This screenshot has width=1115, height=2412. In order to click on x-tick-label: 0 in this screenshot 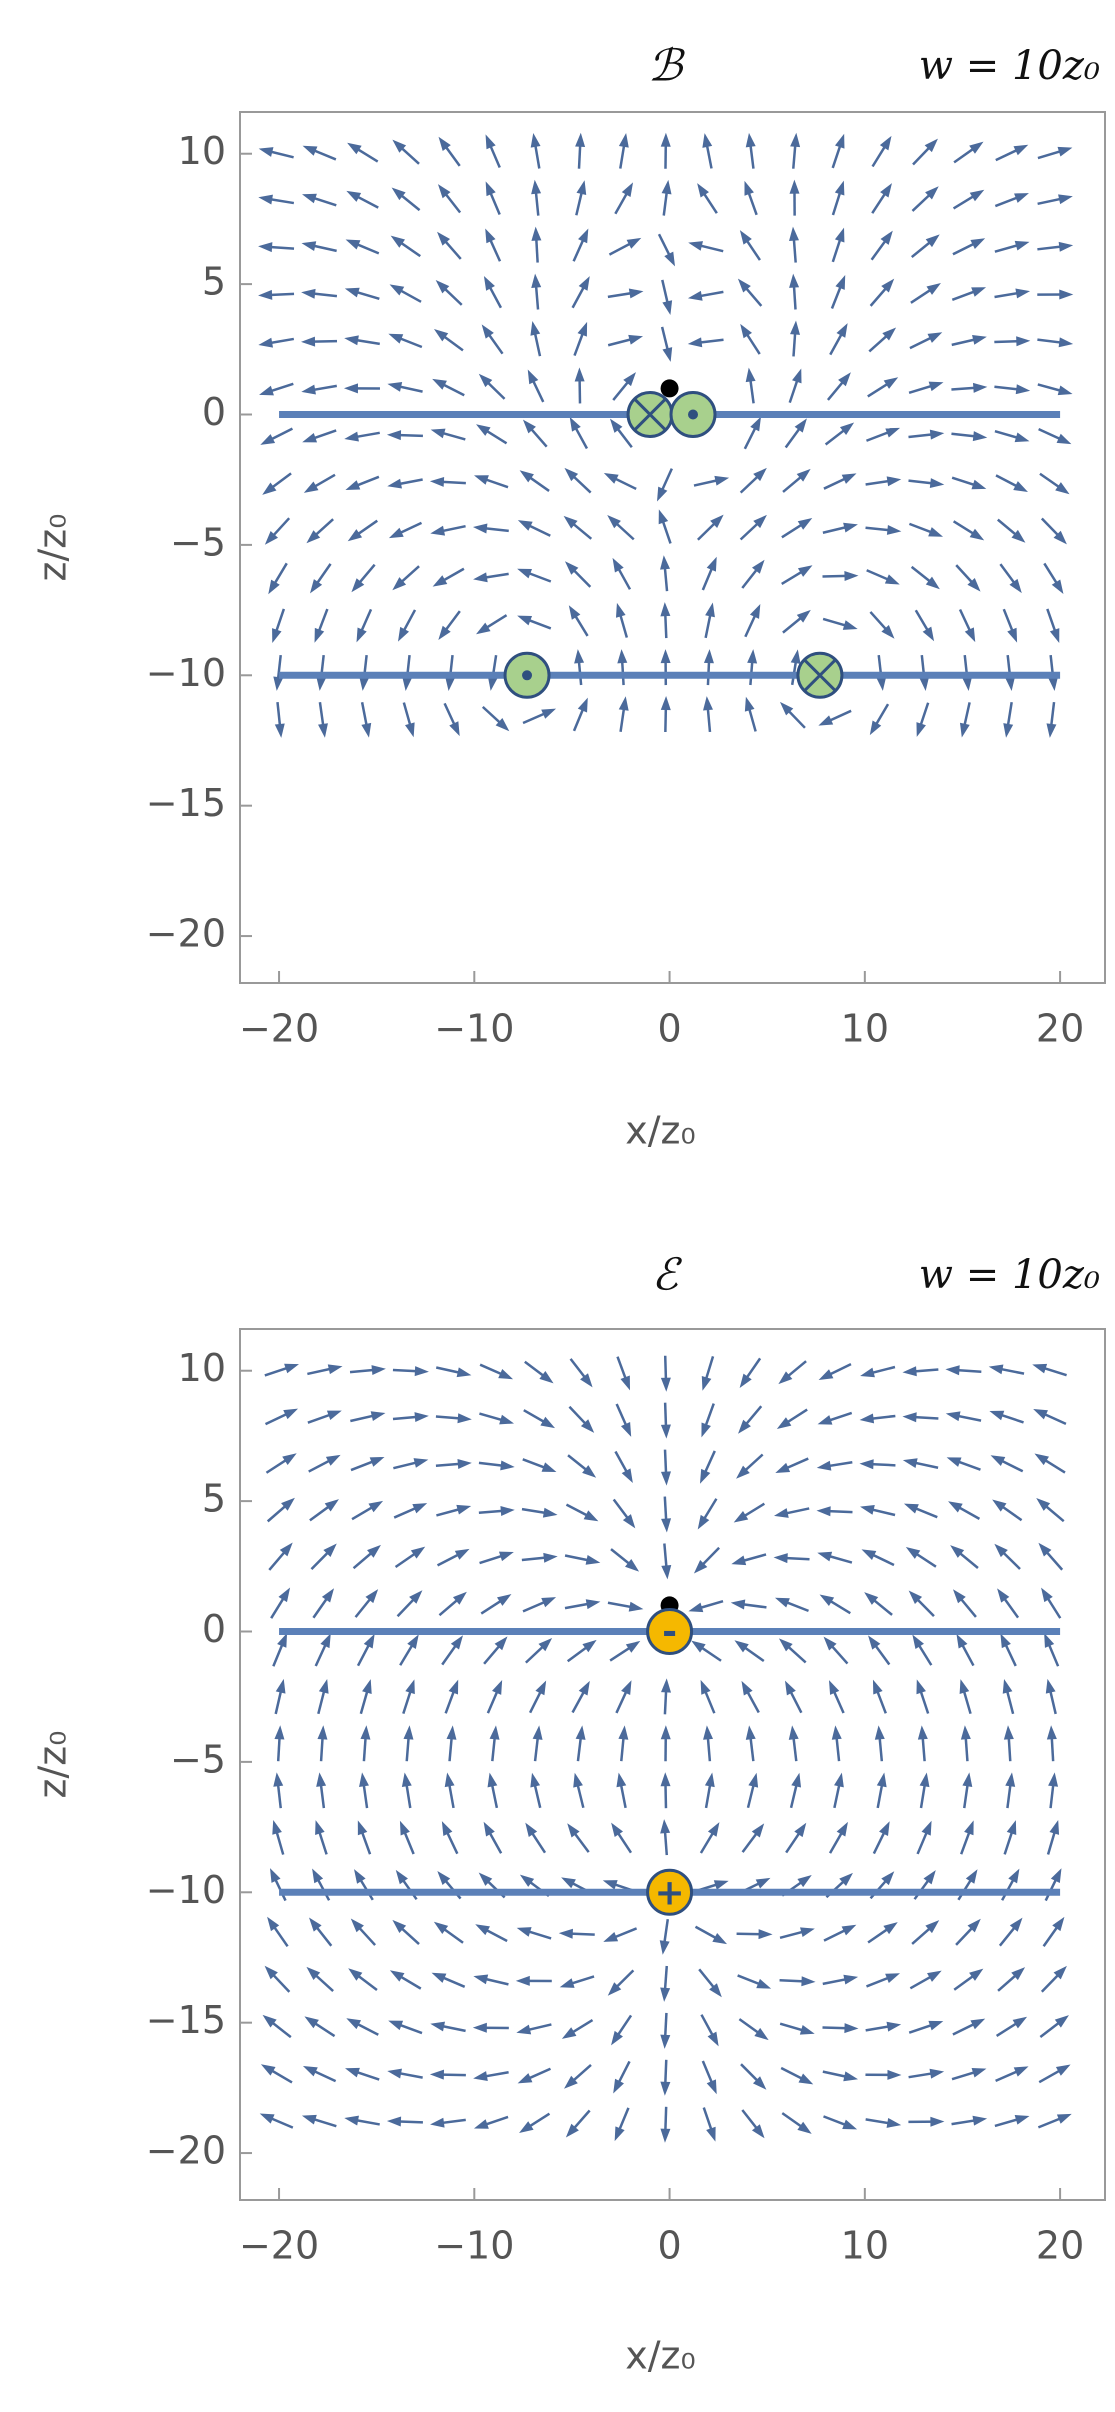, I will do `click(669, 2246)`.